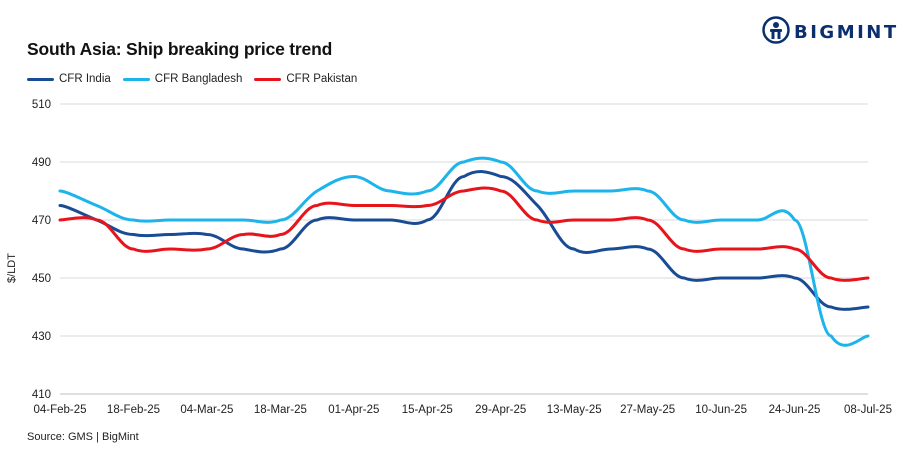 The width and height of the screenshot is (907, 456). I want to click on y-tick-label: 410, so click(41, 395).